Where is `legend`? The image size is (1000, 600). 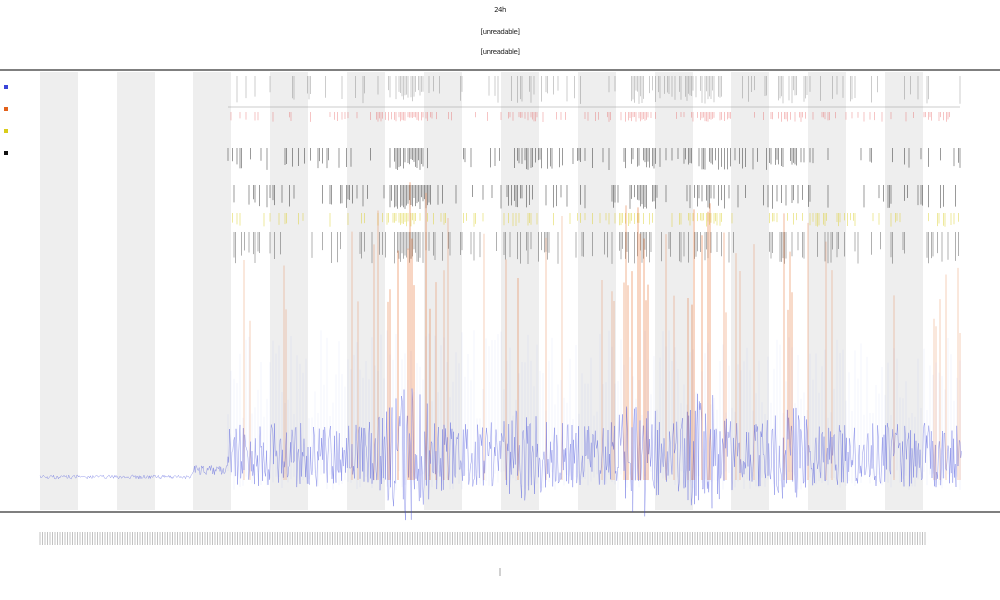 legend is located at coordinates (7, 120).